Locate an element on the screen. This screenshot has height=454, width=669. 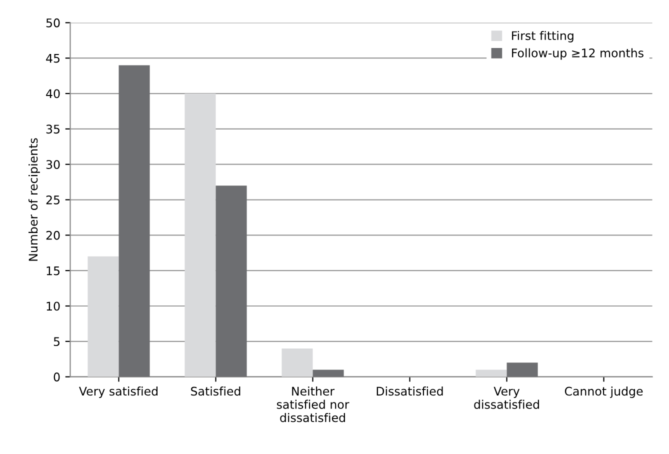
y-tick-label: 20 is located at coordinates (53, 235).